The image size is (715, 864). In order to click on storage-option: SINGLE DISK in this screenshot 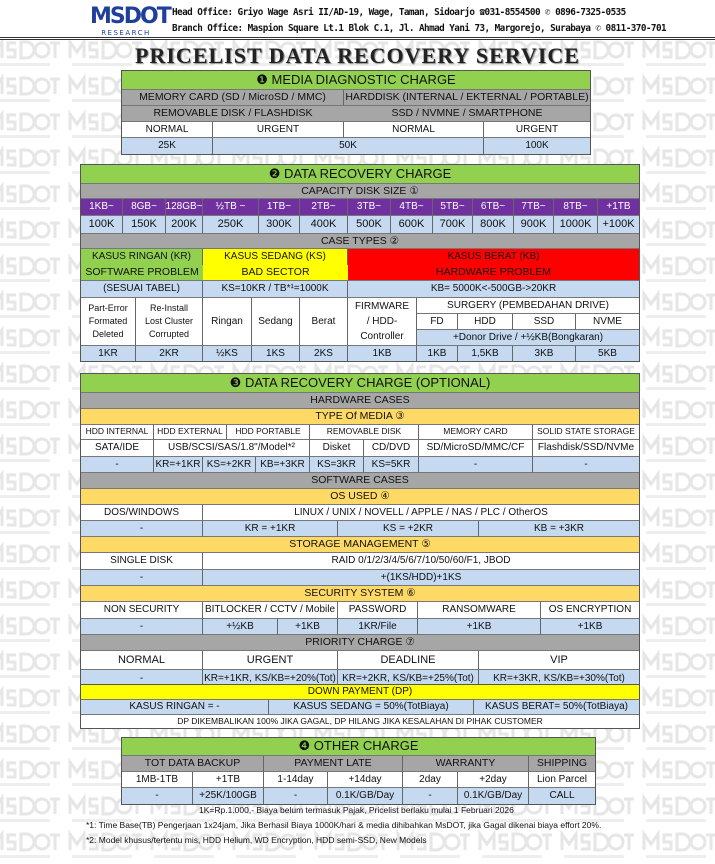, I will do `click(142, 561)`.